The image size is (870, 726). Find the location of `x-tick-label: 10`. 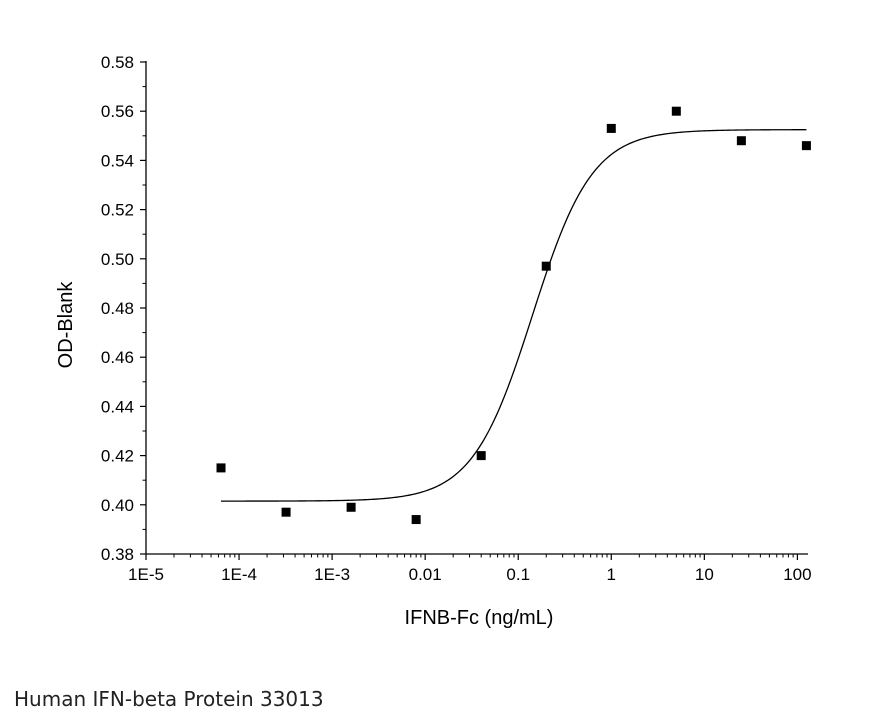

x-tick-label: 10 is located at coordinates (704, 574).